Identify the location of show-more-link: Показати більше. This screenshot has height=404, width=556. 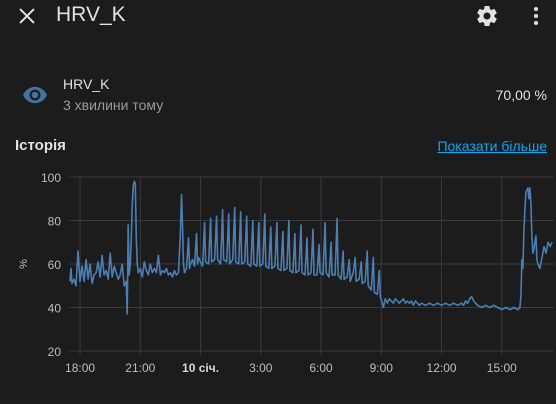
(492, 146).